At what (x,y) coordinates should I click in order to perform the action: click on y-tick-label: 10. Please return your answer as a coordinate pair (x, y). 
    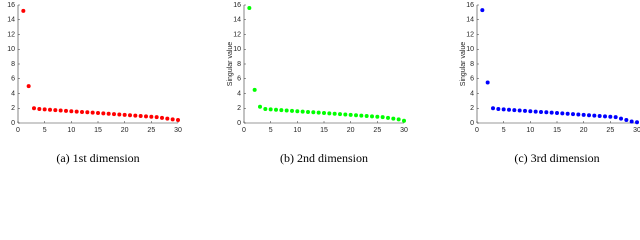
    Looking at the image, I should click on (11, 49).